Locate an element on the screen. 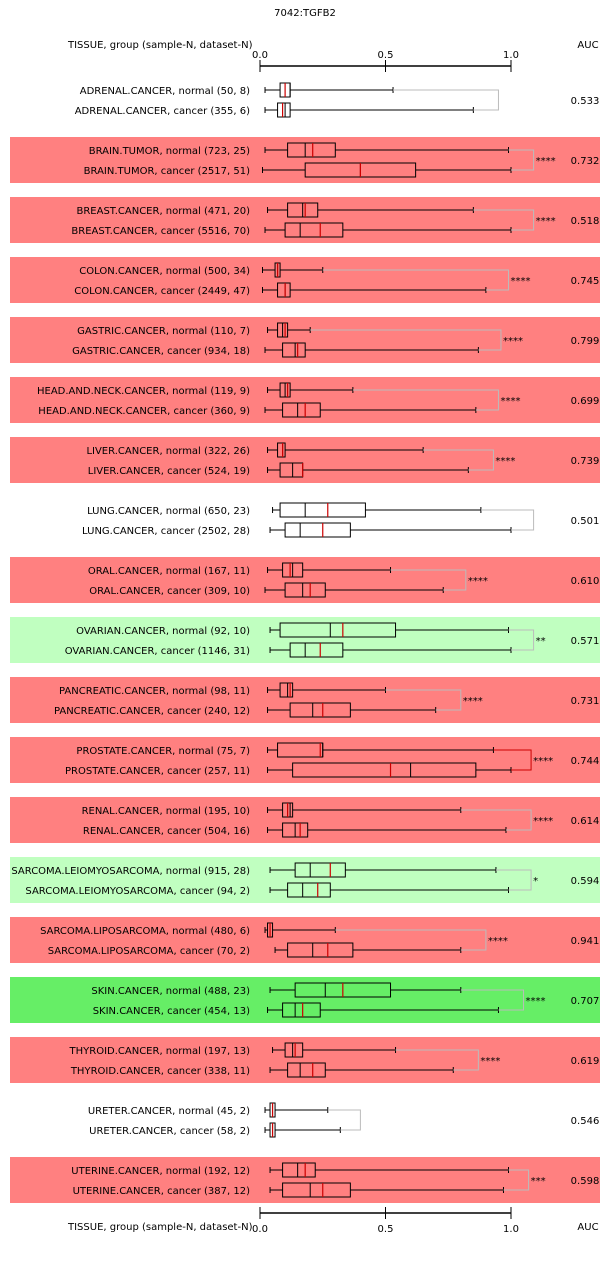 The height and width of the screenshot is (1270, 610). x-tick-label-top: 0.5 is located at coordinates (386, 55).